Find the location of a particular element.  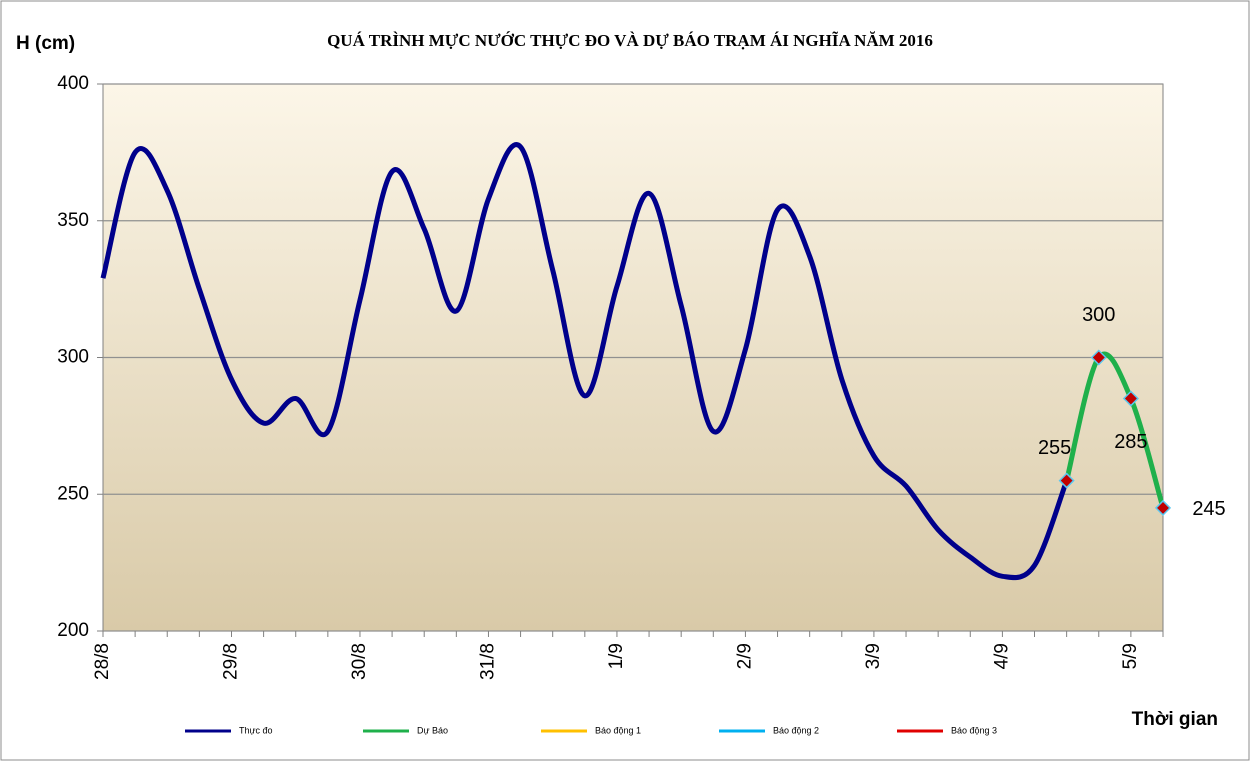

x-tick-label: 30/8 is located at coordinates (359, 661).